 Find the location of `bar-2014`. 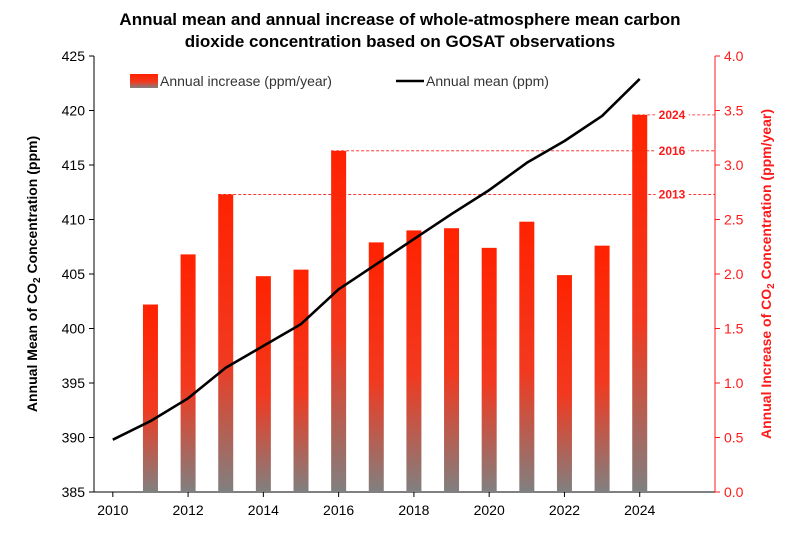

bar-2014 is located at coordinates (263, 384).